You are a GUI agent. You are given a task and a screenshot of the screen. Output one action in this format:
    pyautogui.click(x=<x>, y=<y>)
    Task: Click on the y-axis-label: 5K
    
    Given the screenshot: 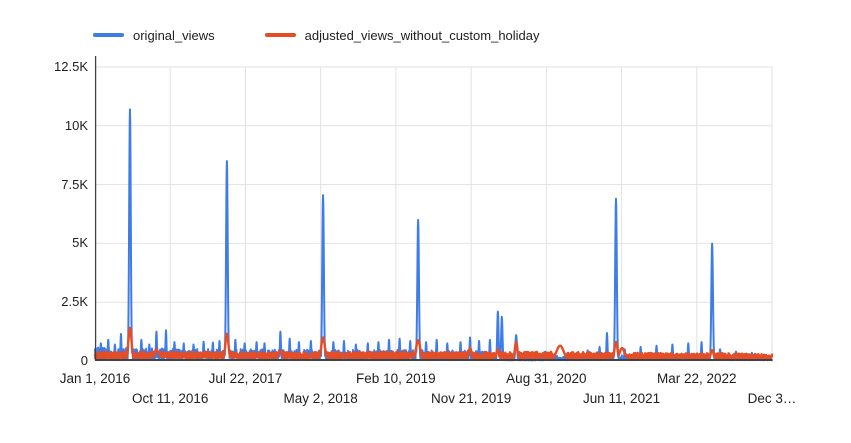 What is the action you would take?
    pyautogui.click(x=80, y=243)
    